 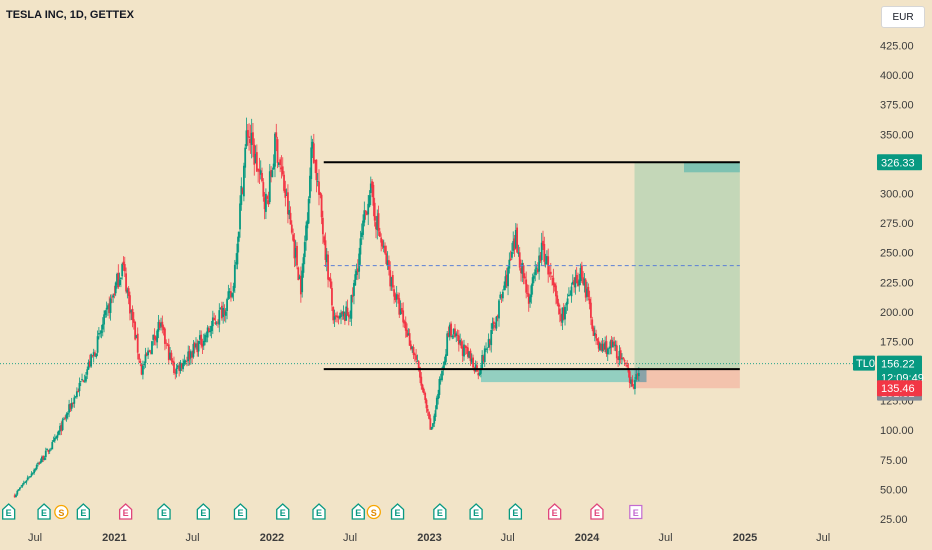 I want to click on loss-zone, so click(x=687, y=379).